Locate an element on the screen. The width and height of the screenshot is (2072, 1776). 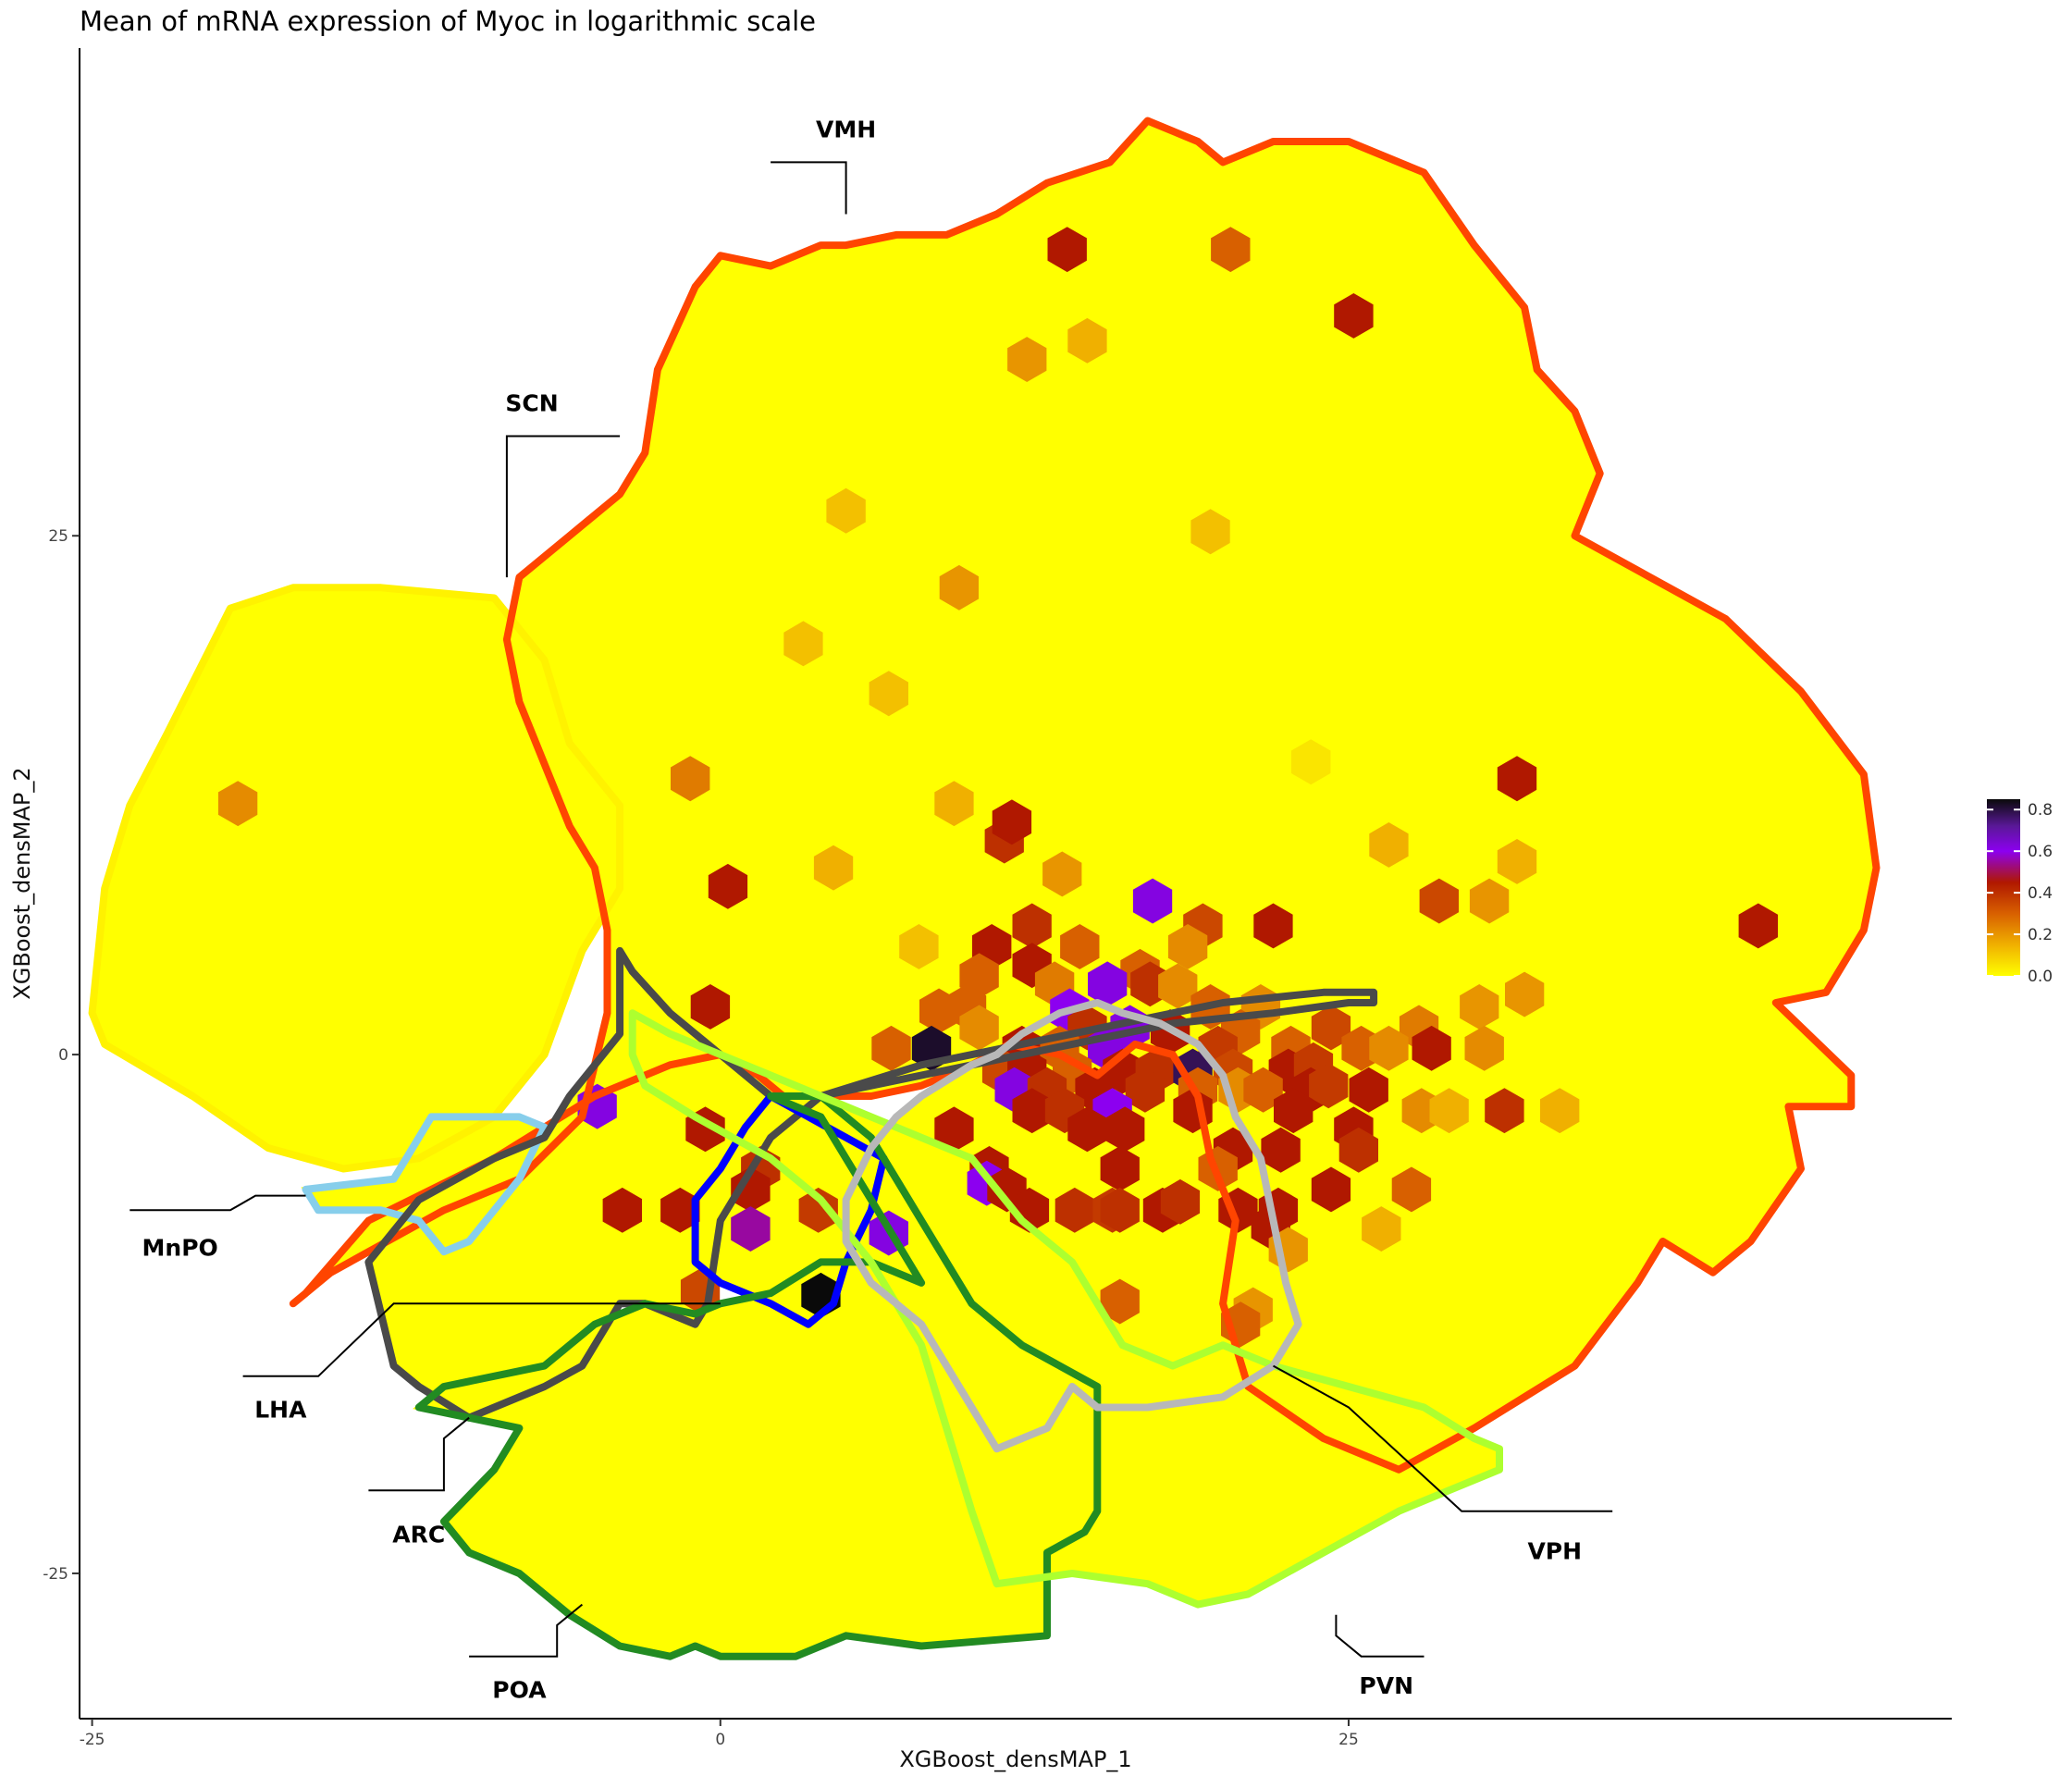
label-vmh: VMH is located at coordinates (846, 129).